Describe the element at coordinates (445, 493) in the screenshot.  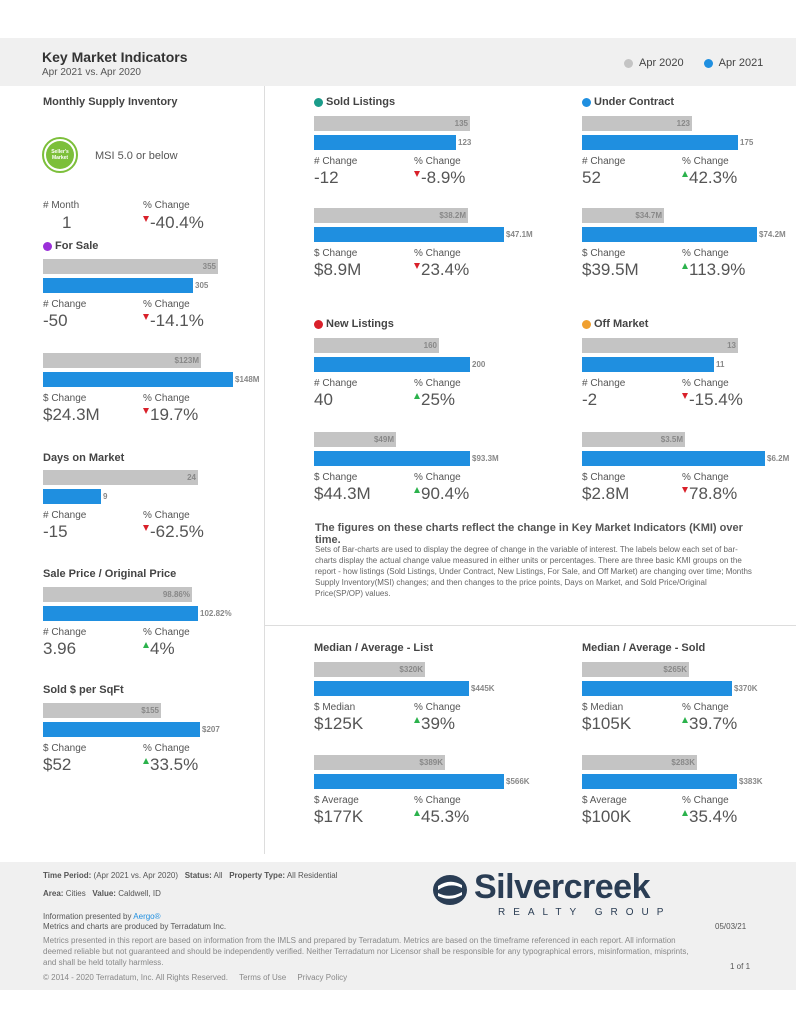
I see `new-listings-dollar-pct-value: 90.4%` at that location.